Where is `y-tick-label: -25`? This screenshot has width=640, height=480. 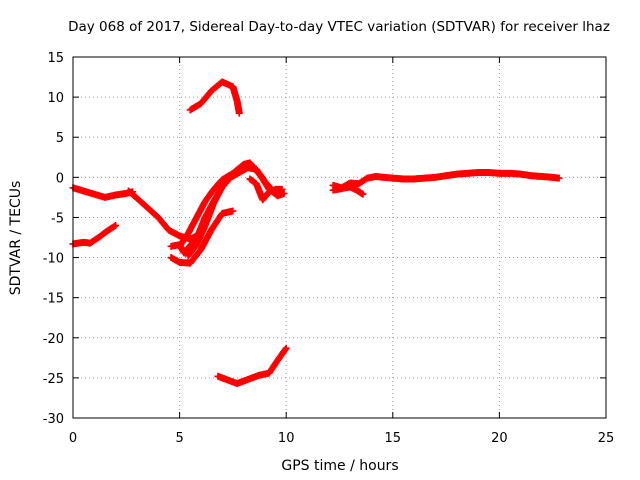
y-tick-label: -25 is located at coordinates (53, 379).